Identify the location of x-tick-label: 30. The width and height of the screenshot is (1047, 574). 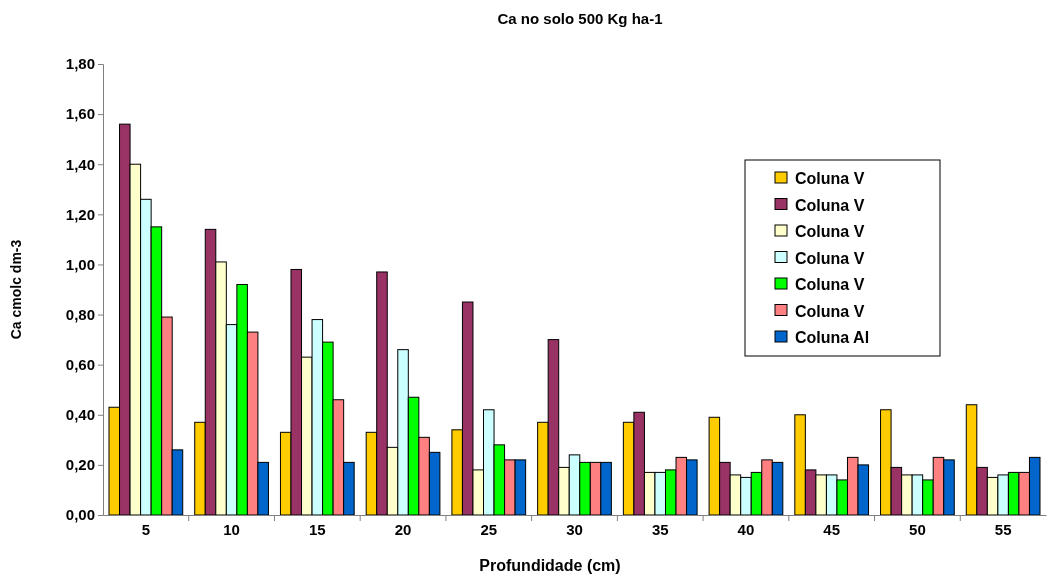
(574, 529).